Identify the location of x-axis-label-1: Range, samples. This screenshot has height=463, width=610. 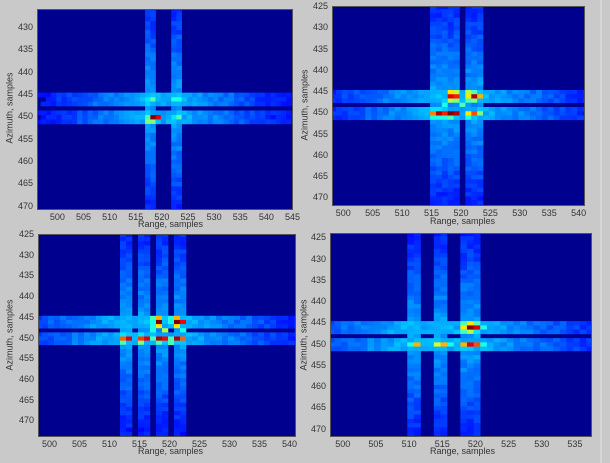
(463, 221).